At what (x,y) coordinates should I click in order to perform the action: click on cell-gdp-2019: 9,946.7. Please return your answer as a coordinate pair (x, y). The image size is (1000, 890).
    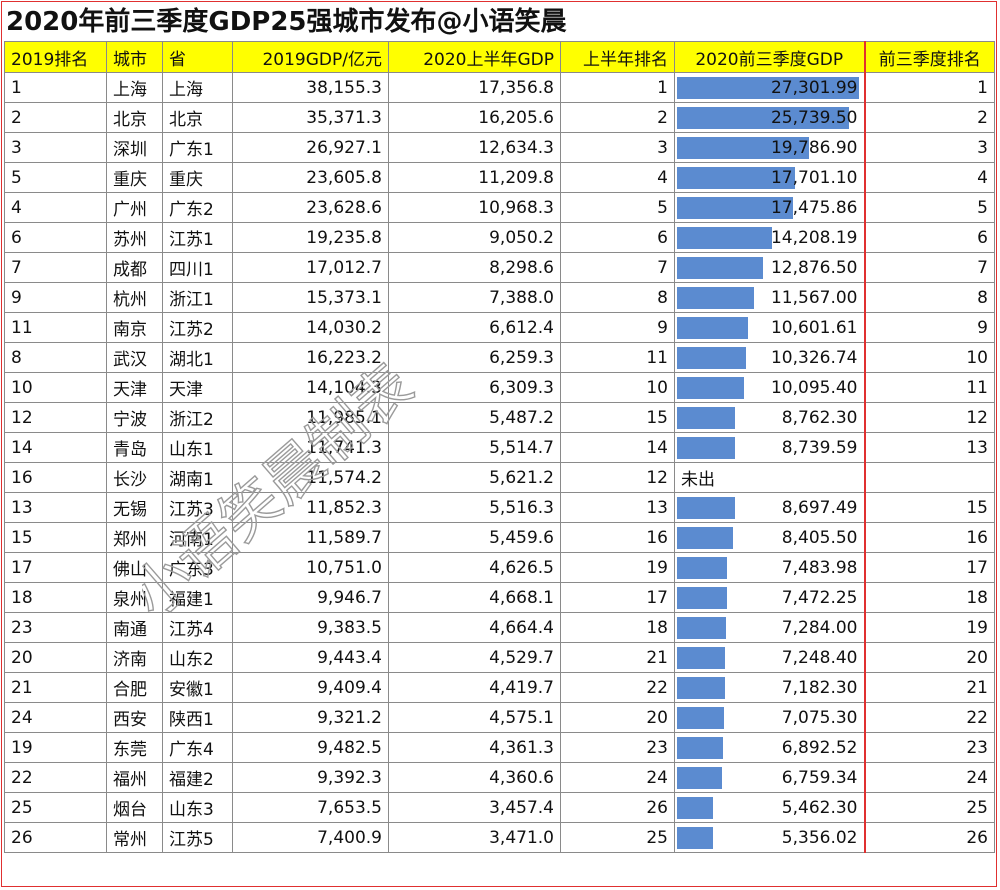
    Looking at the image, I should click on (310, 597).